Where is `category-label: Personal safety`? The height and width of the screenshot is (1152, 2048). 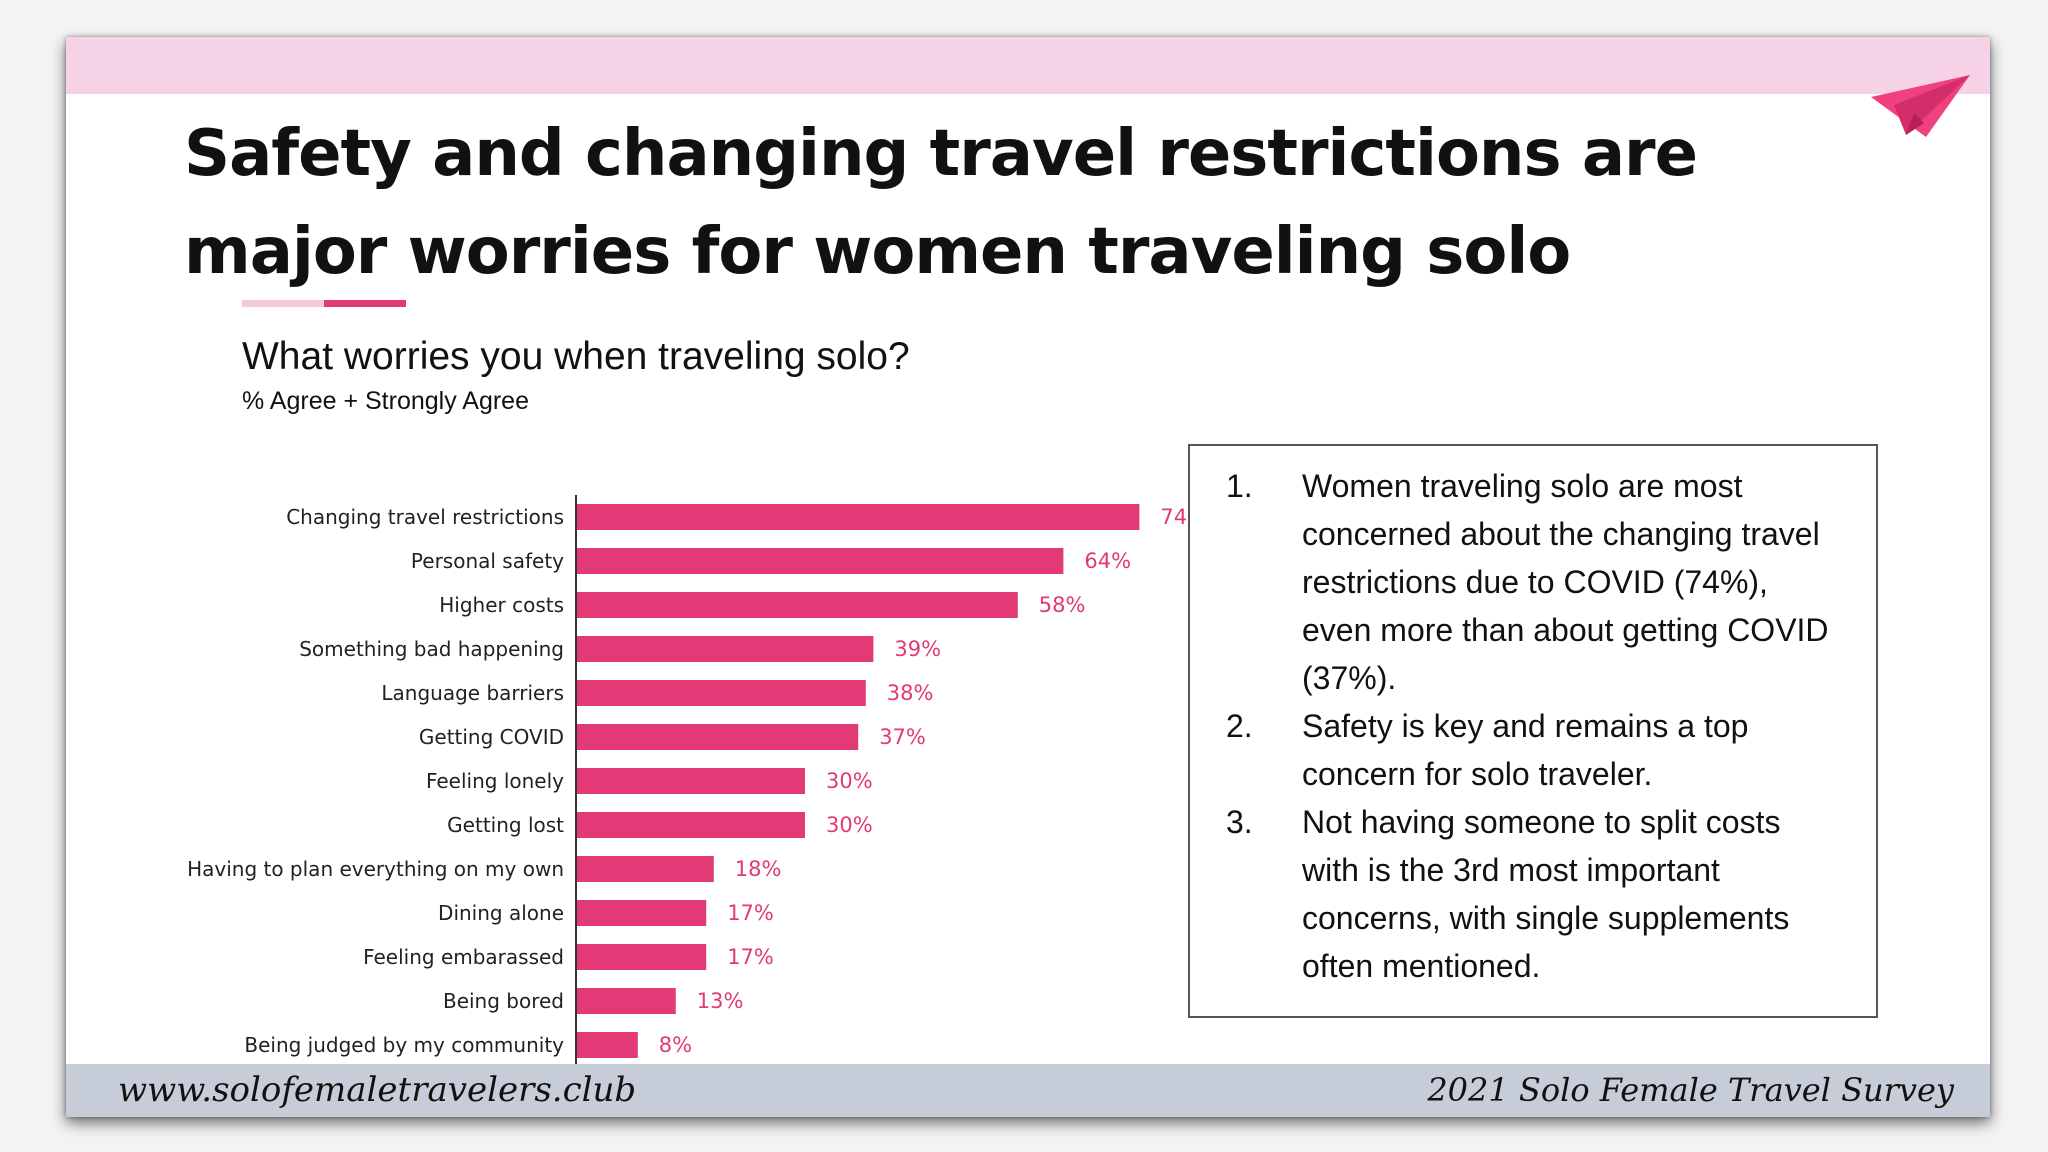
category-label: Personal safety is located at coordinates (487, 561).